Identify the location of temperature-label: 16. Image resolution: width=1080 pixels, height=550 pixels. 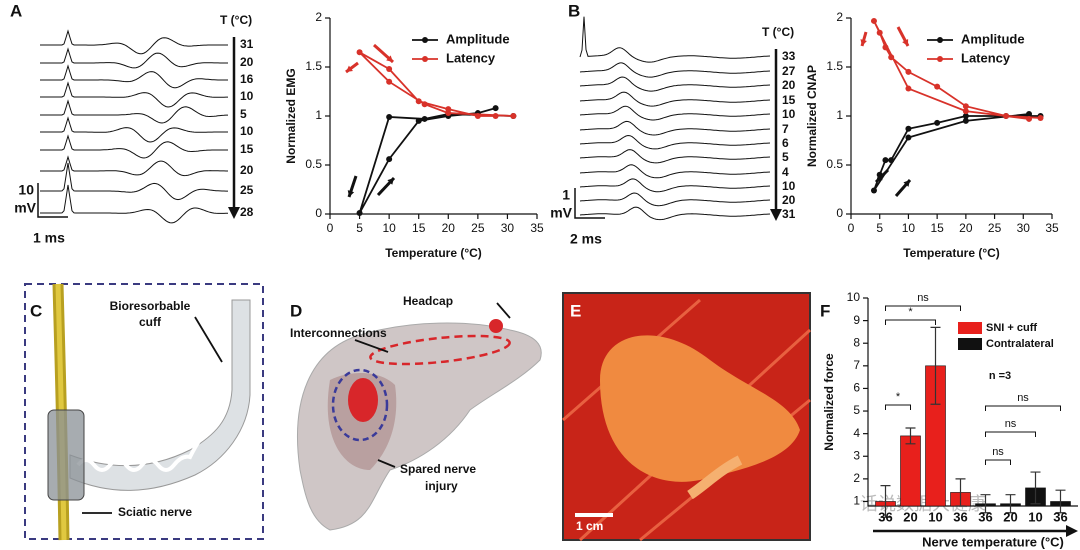
(247, 79).